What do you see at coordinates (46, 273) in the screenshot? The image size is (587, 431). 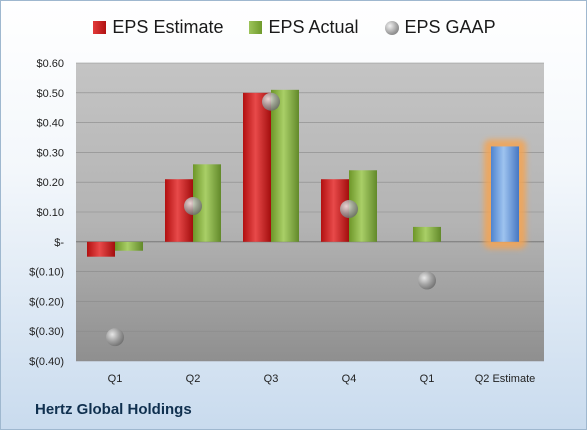 I see `y-tick-label: $(0.10)` at bounding box center [46, 273].